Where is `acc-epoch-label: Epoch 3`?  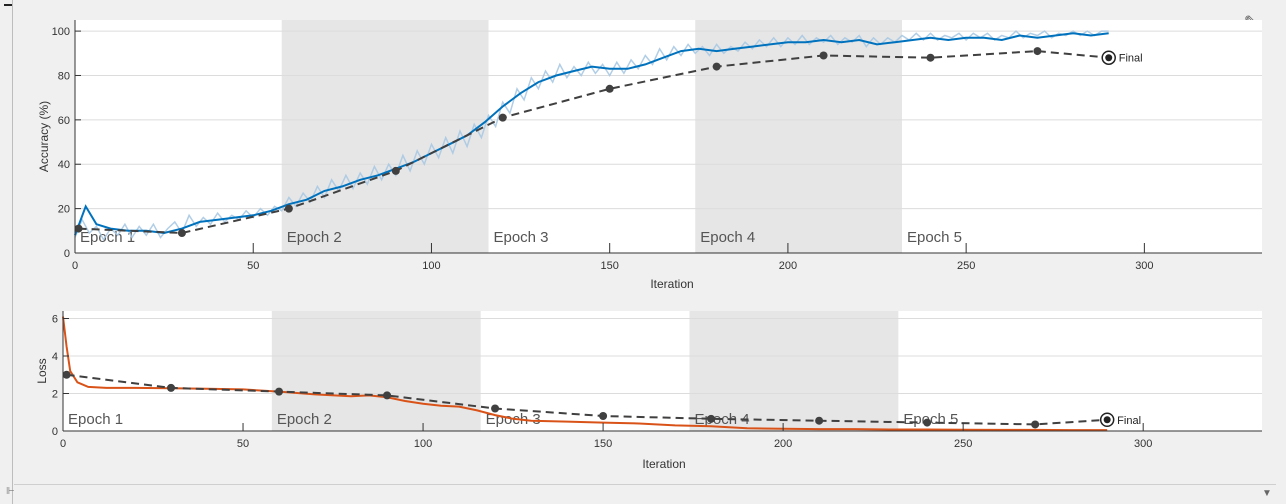
acc-epoch-label: Epoch 3 is located at coordinates (520, 237).